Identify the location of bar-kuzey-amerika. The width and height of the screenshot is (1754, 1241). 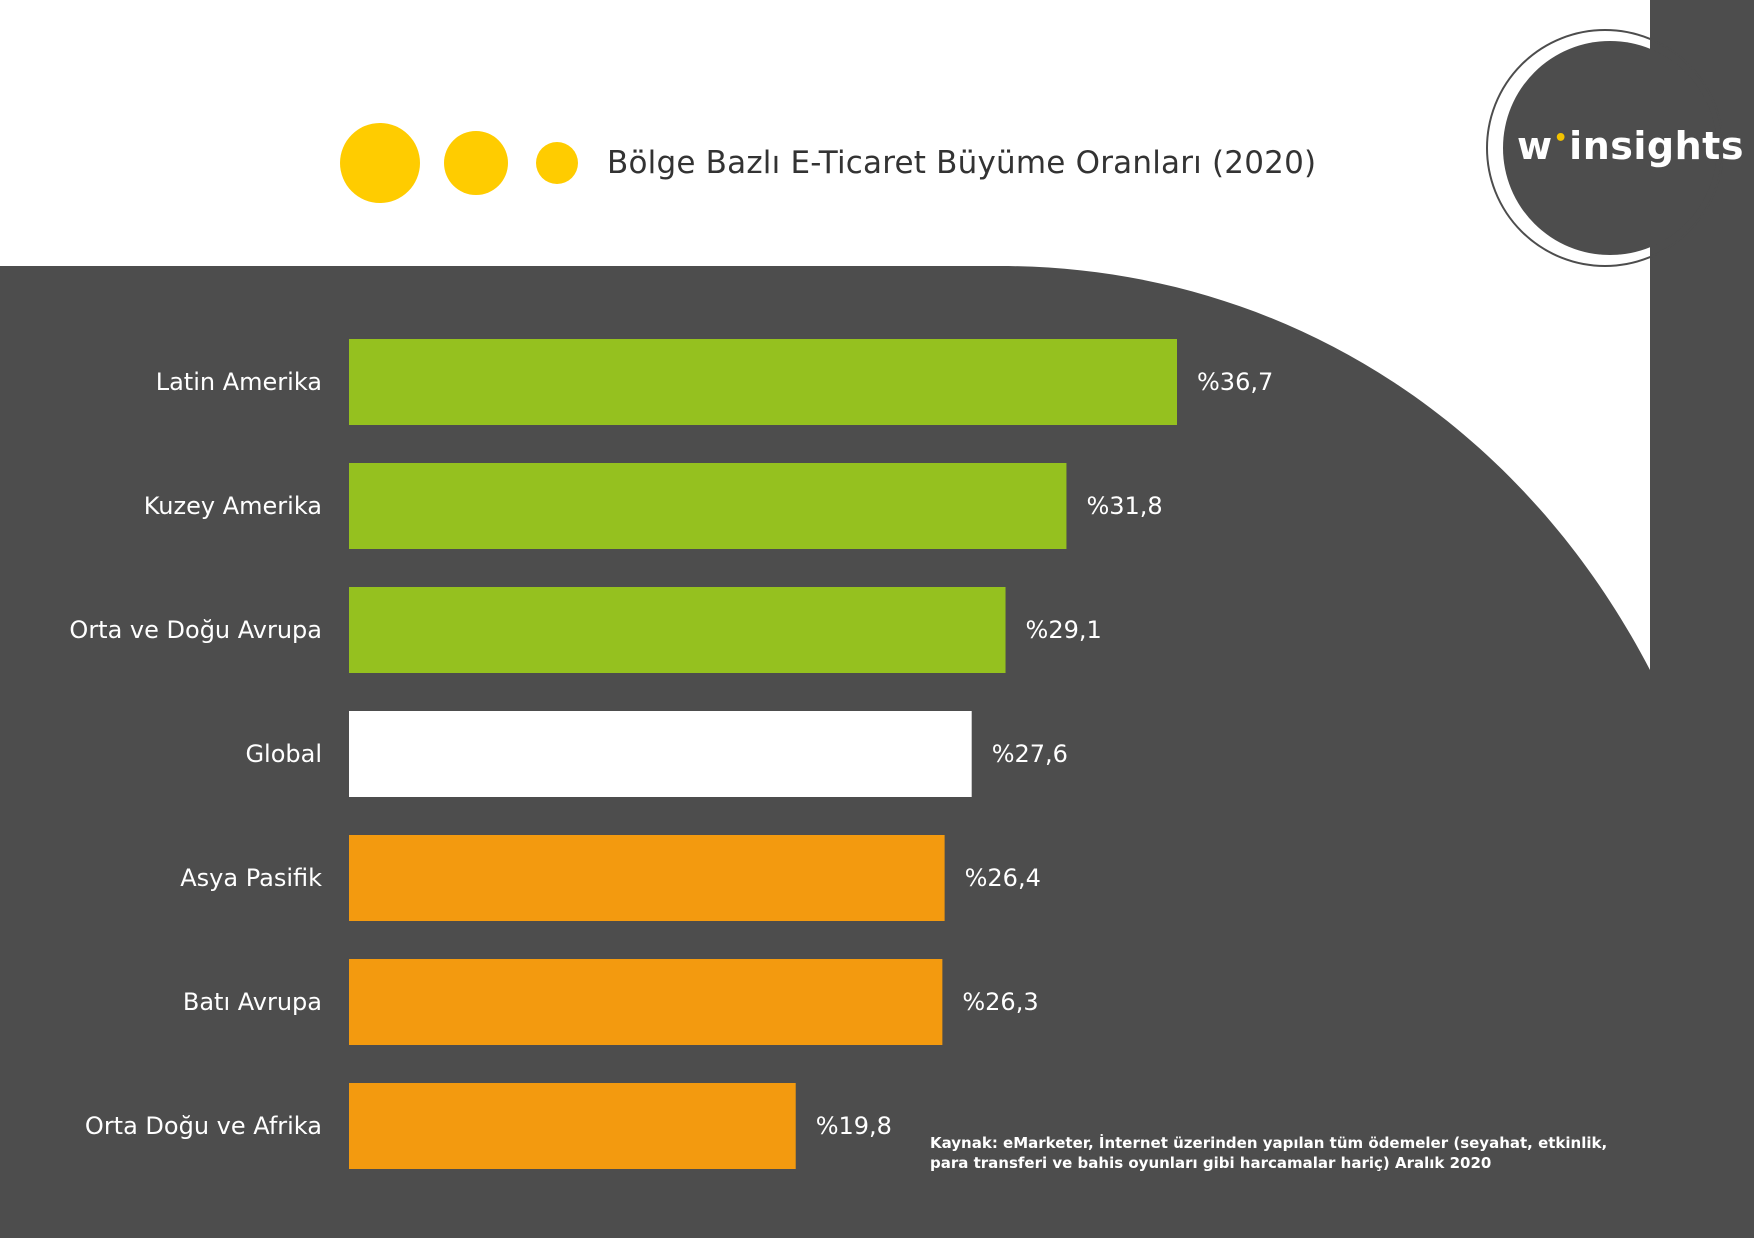
(708, 506).